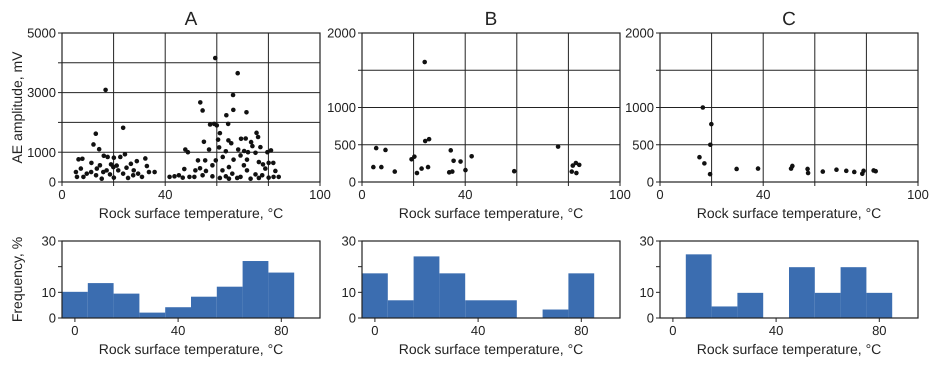 Image resolution: width=942 pixels, height=371 pixels. I want to click on y-axis-title: AE amplitude, mV, so click(17, 107).